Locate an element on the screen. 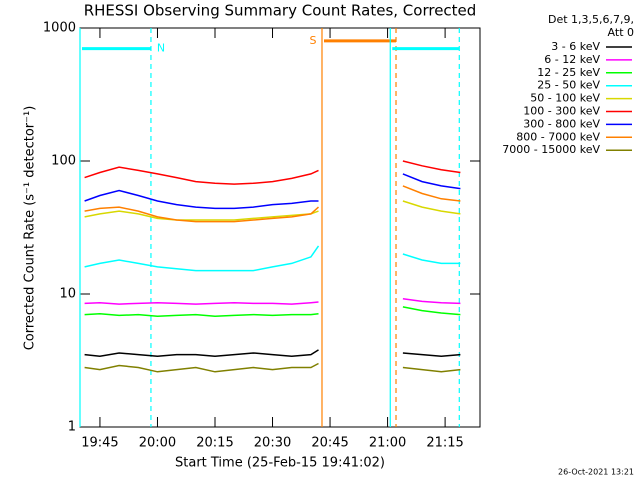  x-tick-label: 20:15 is located at coordinates (214, 443).